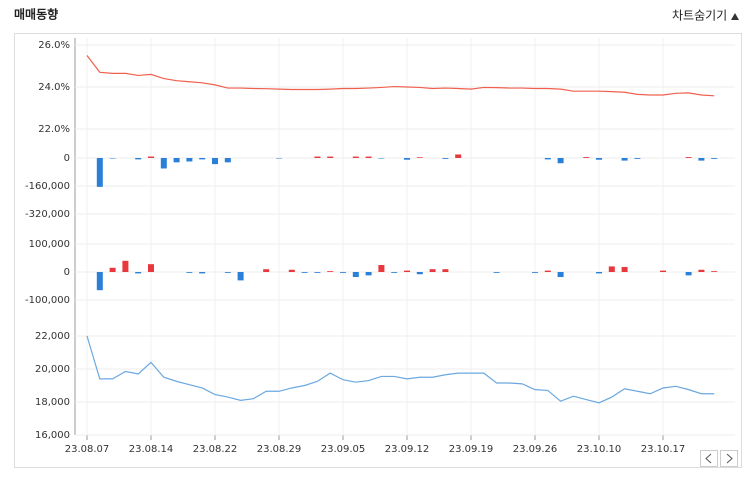 The width and height of the screenshot is (748, 483). Describe the element at coordinates (52, 336) in the screenshot. I see `y-tick-label: 22,000` at that location.